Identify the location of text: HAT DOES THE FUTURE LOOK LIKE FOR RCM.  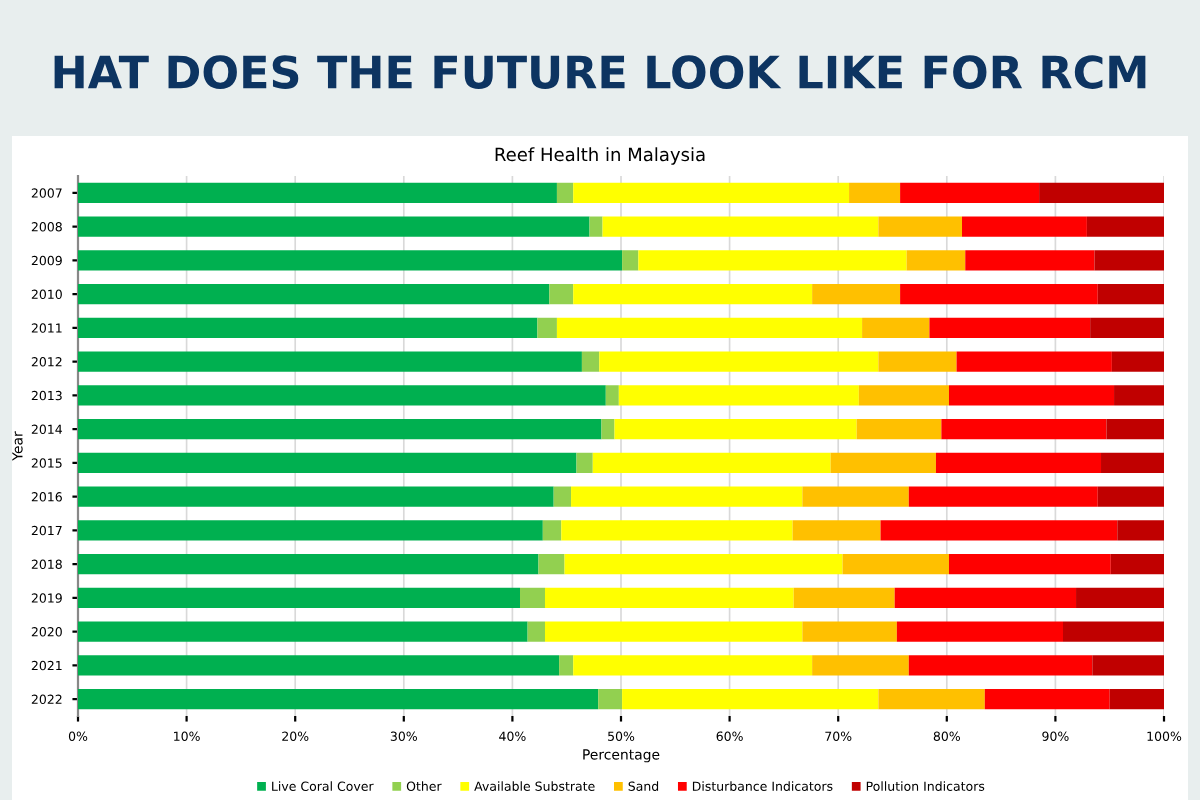
(600, 72).